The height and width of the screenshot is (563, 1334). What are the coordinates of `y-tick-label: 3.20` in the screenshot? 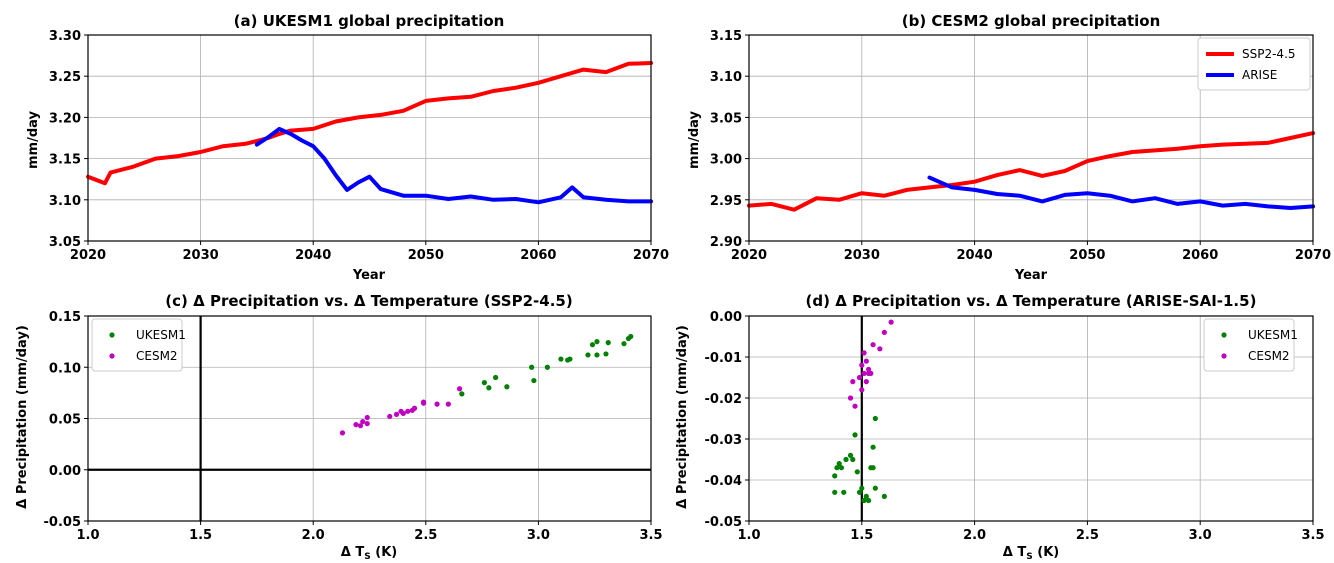 It's located at (65, 118).